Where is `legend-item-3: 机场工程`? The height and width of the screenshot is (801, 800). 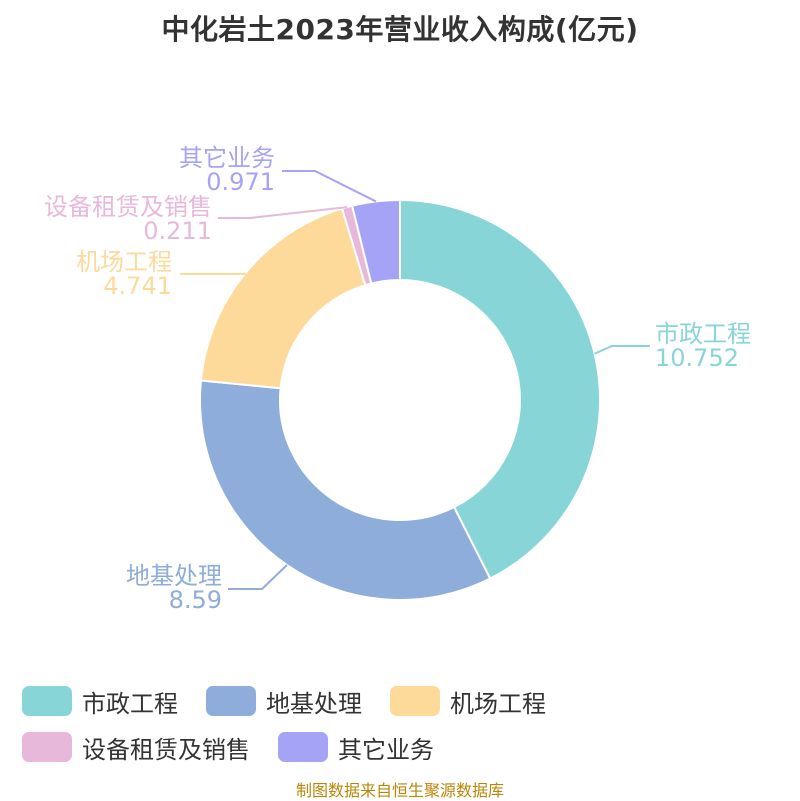
legend-item-3: 机场工程 is located at coordinates (468, 701).